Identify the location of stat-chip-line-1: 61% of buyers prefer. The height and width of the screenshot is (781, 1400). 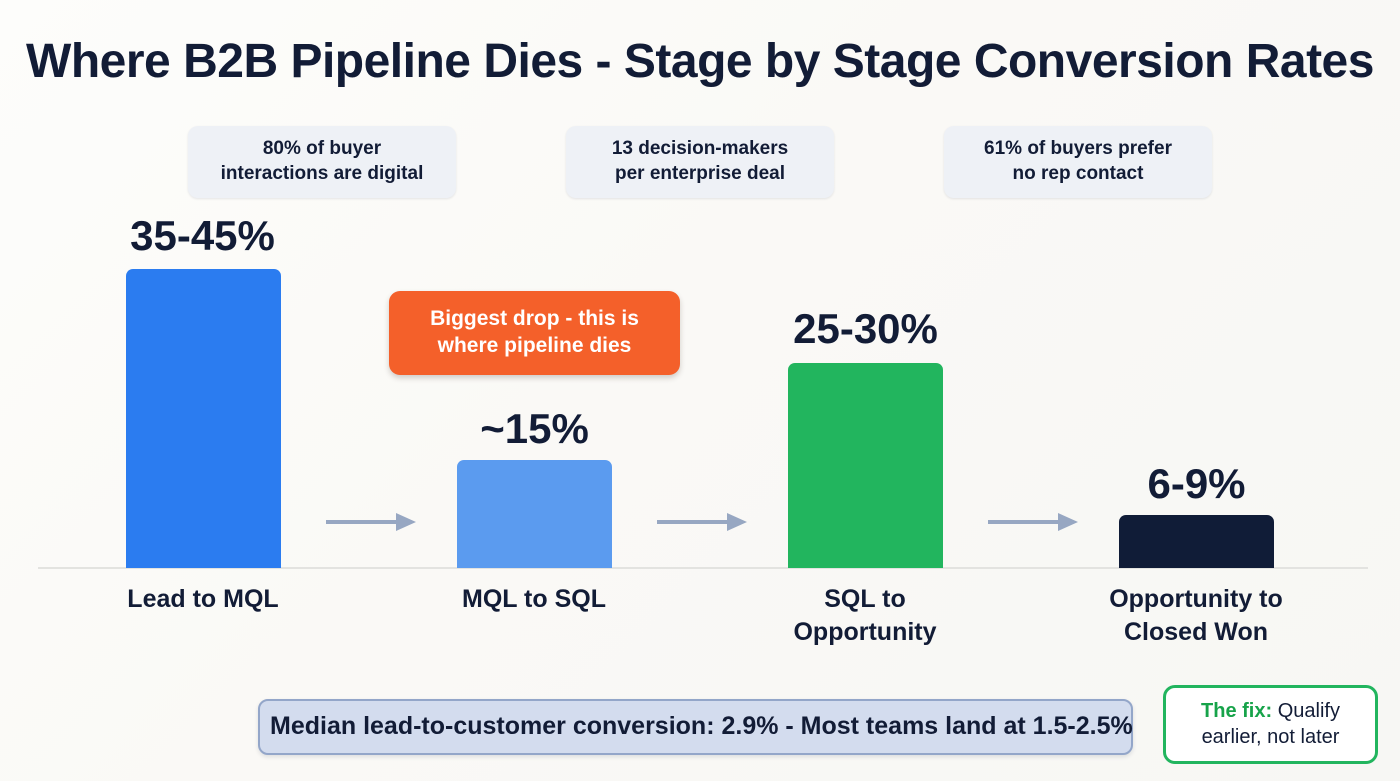
(1078, 148).